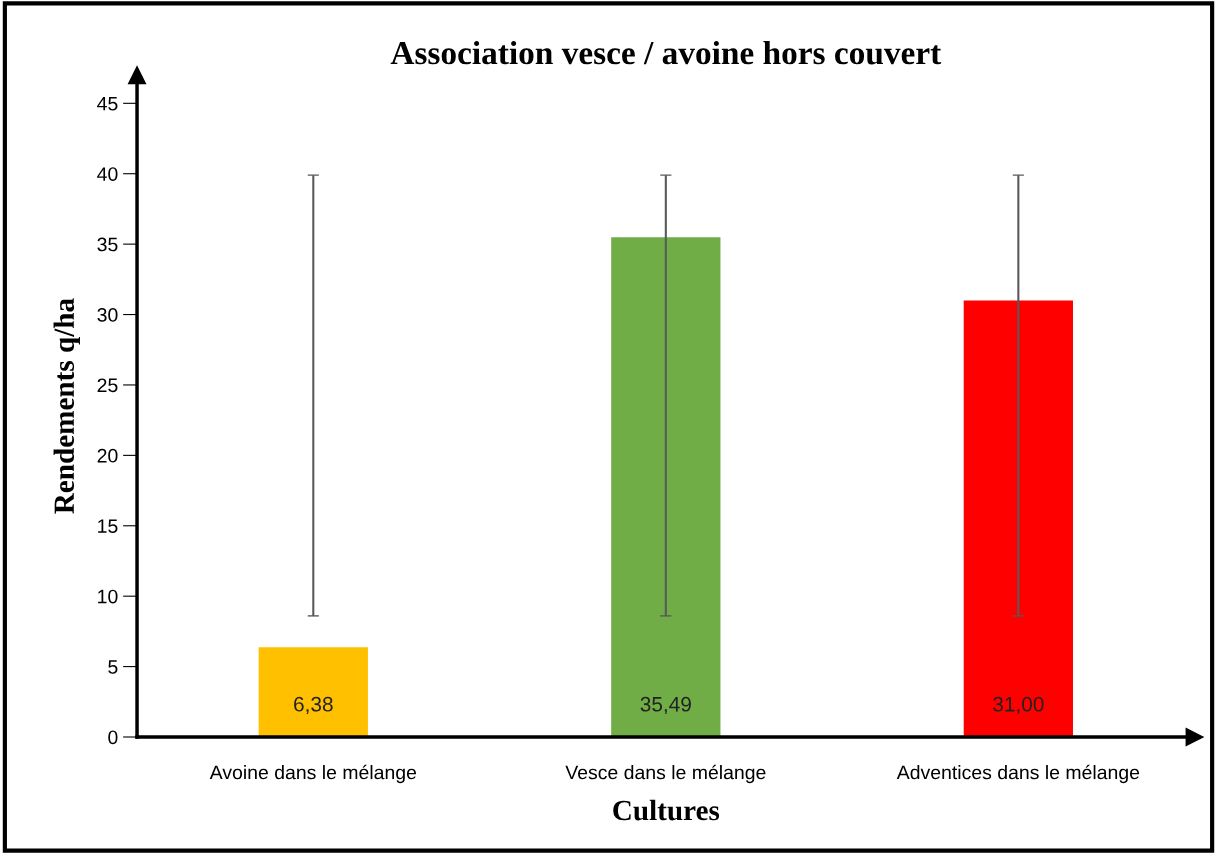 Image resolution: width=1217 pixels, height=854 pixels. What do you see at coordinates (108, 526) in the screenshot?
I see `y-tick-label: 15` at bounding box center [108, 526].